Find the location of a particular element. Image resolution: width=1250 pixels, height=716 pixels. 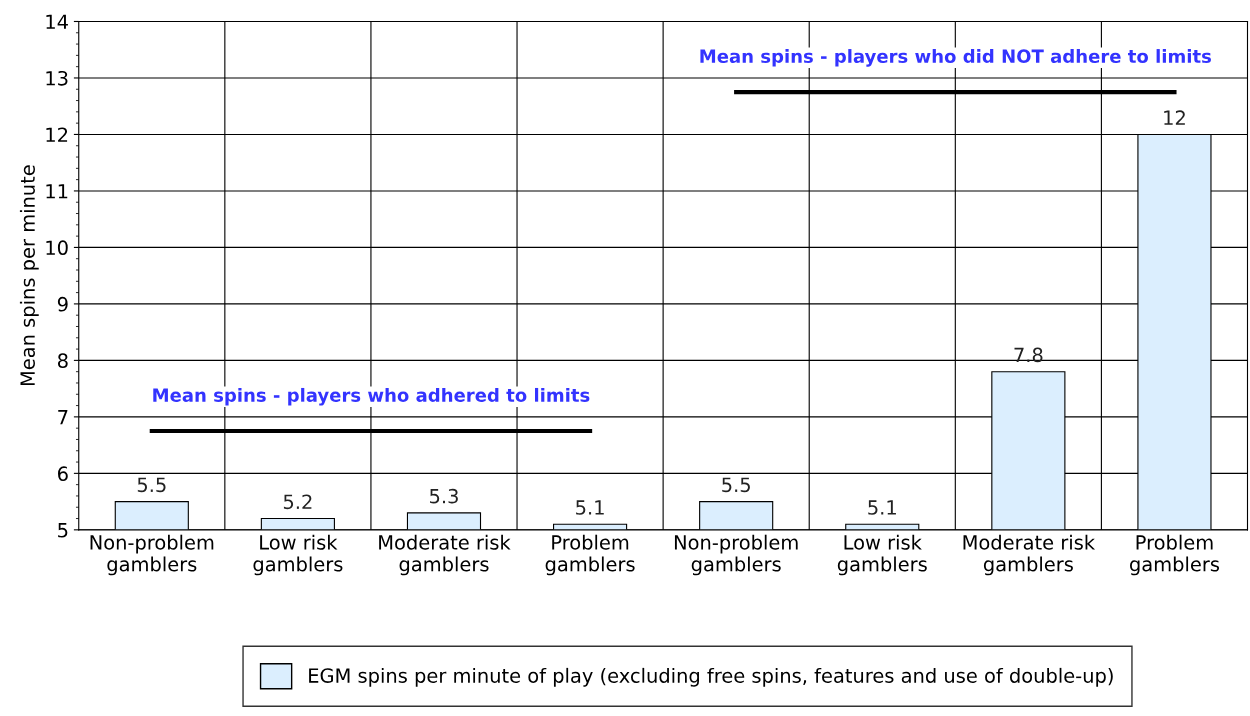

y-tick-label: 12 is located at coordinates (57, 134).